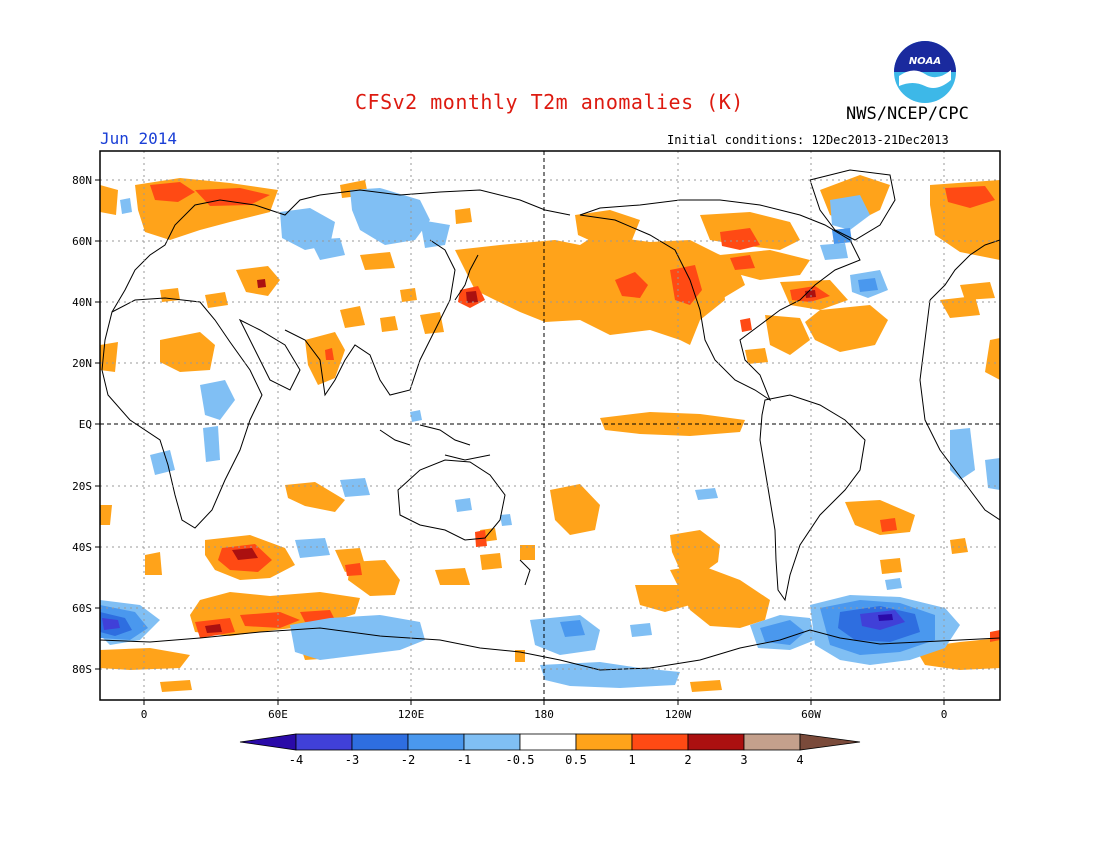  Describe the element at coordinates (82, 608) in the screenshot. I see `lat-label: 60S` at that location.